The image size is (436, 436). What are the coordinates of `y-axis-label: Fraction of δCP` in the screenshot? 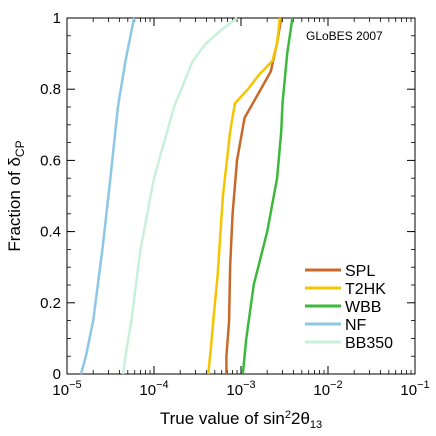 It's located at (16, 195).